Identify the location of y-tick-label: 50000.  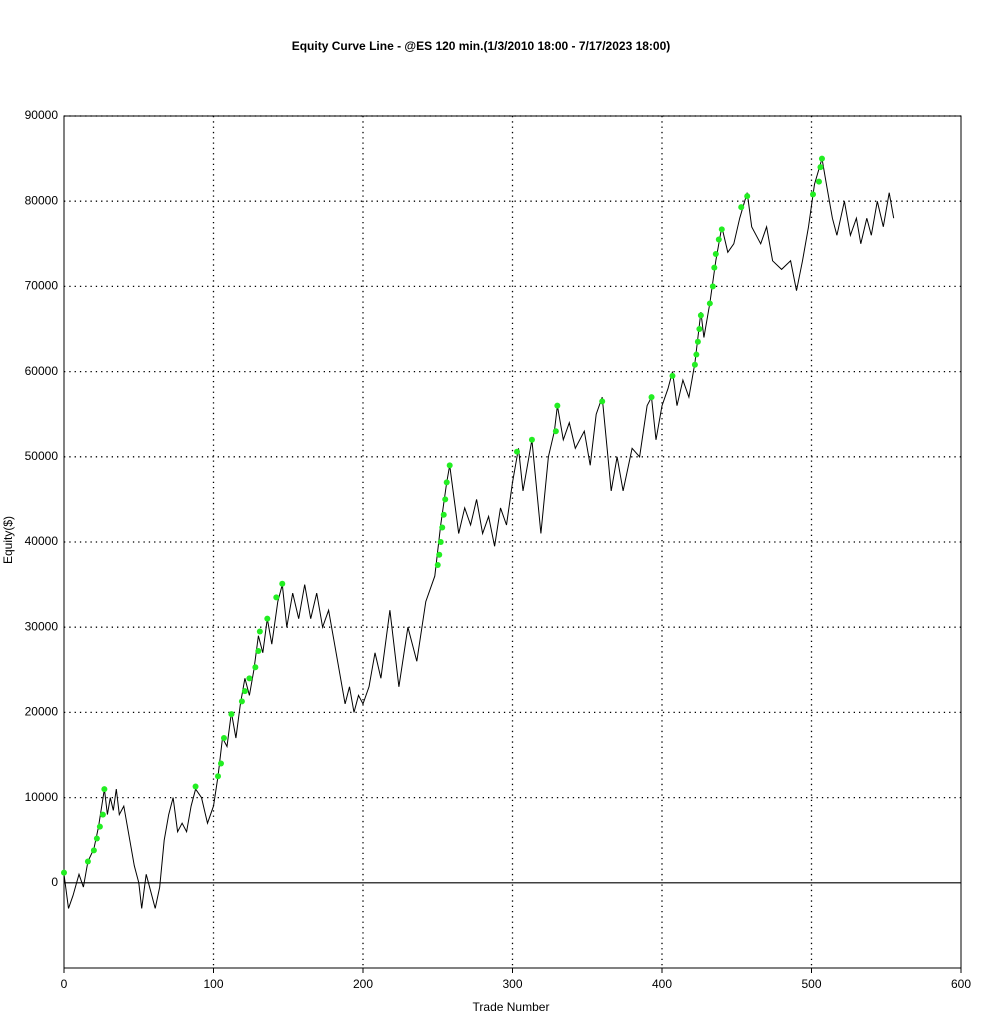
(42, 456).